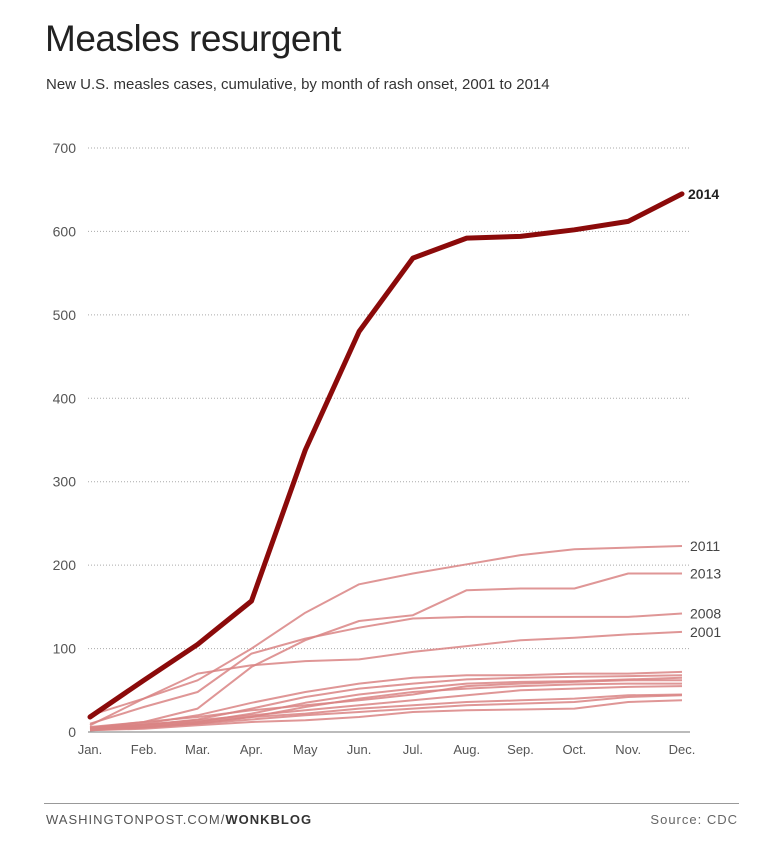 The image size is (772, 857). I want to click on y-axis: 0 100 200 300 400 500 600 700, so click(65, 440).